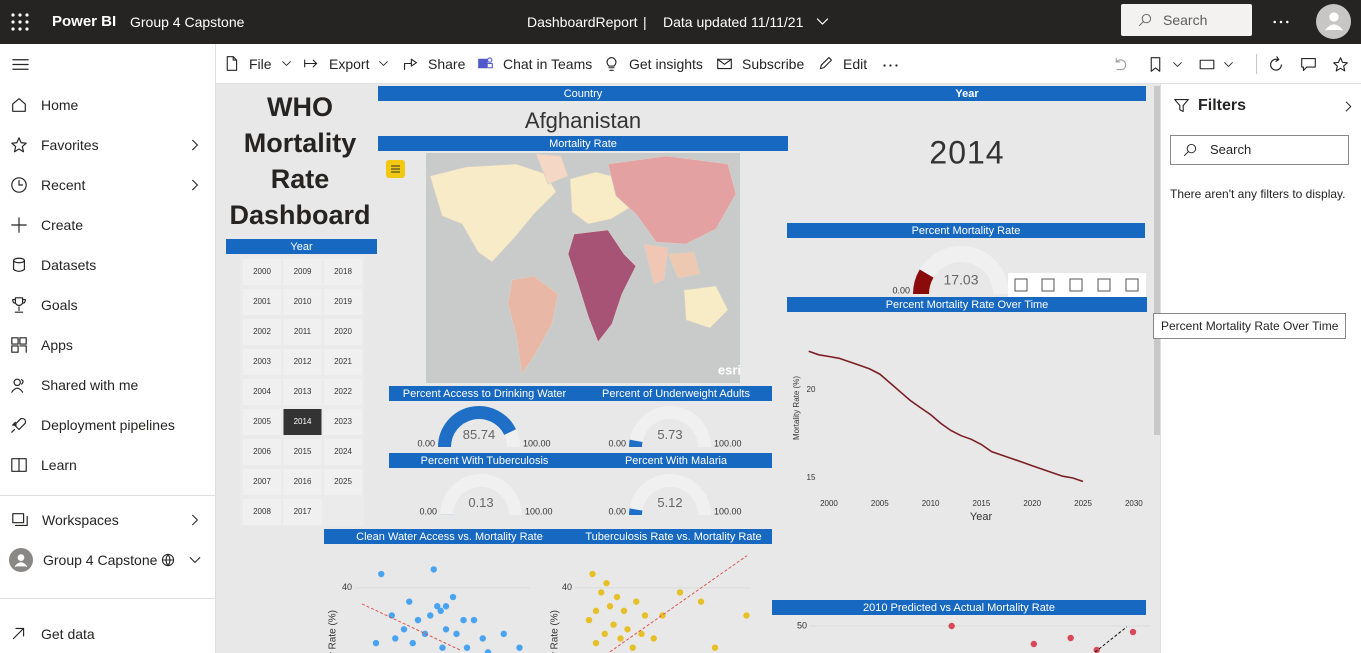  Describe the element at coordinates (107, 520) in the screenshot. I see `nav-item: Workspaces` at that location.